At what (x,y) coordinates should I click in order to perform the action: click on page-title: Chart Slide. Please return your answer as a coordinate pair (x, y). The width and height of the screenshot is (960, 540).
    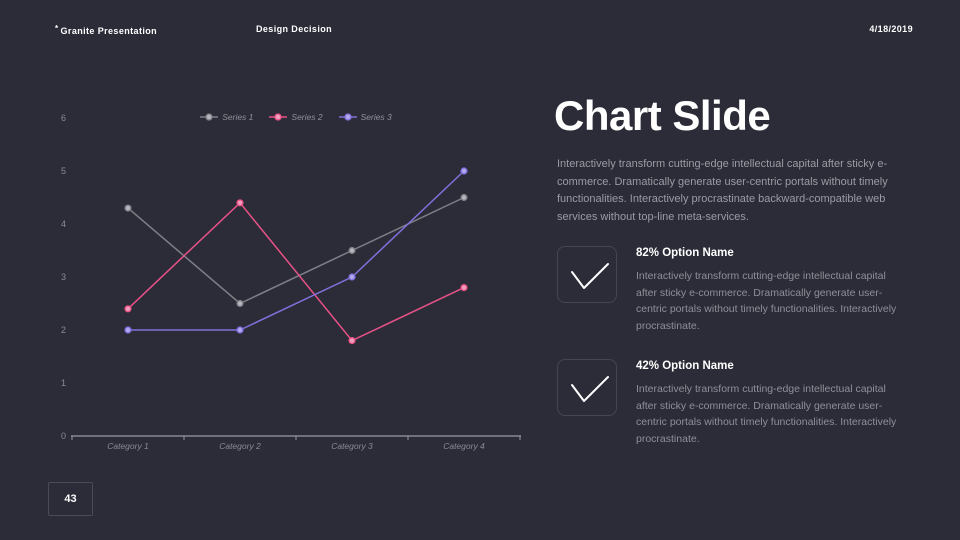
    Looking at the image, I should click on (662, 115).